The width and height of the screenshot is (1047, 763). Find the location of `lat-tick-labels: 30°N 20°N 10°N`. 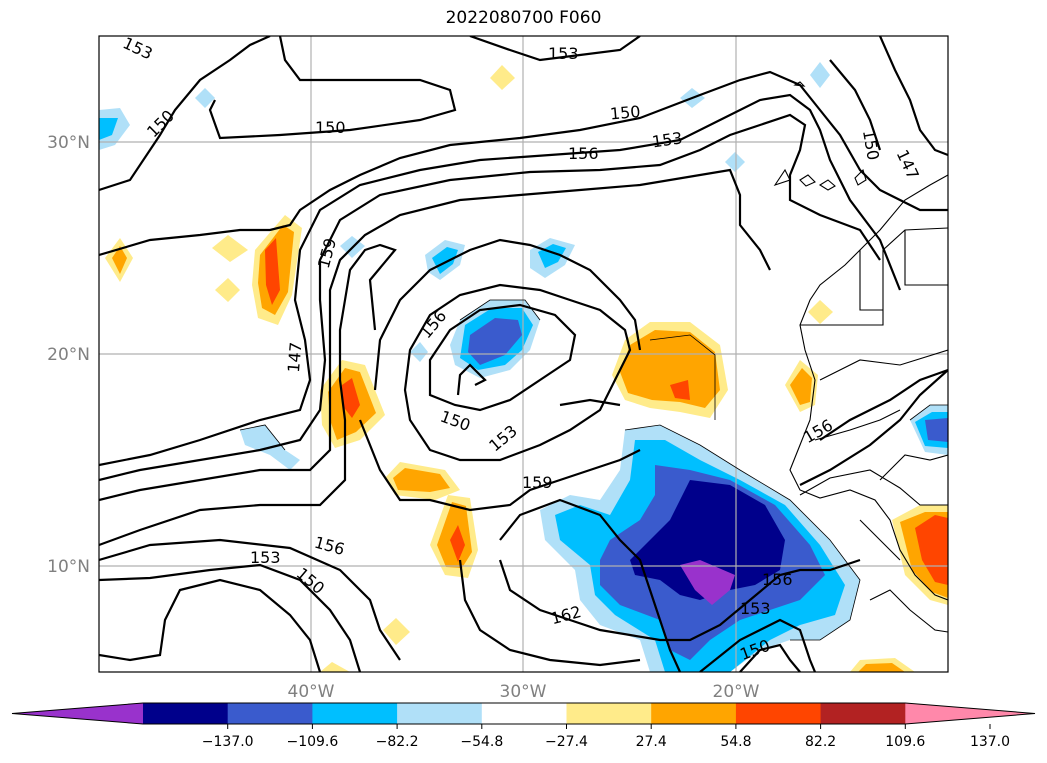

lat-tick-labels: 30°N 20°N 10°N is located at coordinates (68, 355).